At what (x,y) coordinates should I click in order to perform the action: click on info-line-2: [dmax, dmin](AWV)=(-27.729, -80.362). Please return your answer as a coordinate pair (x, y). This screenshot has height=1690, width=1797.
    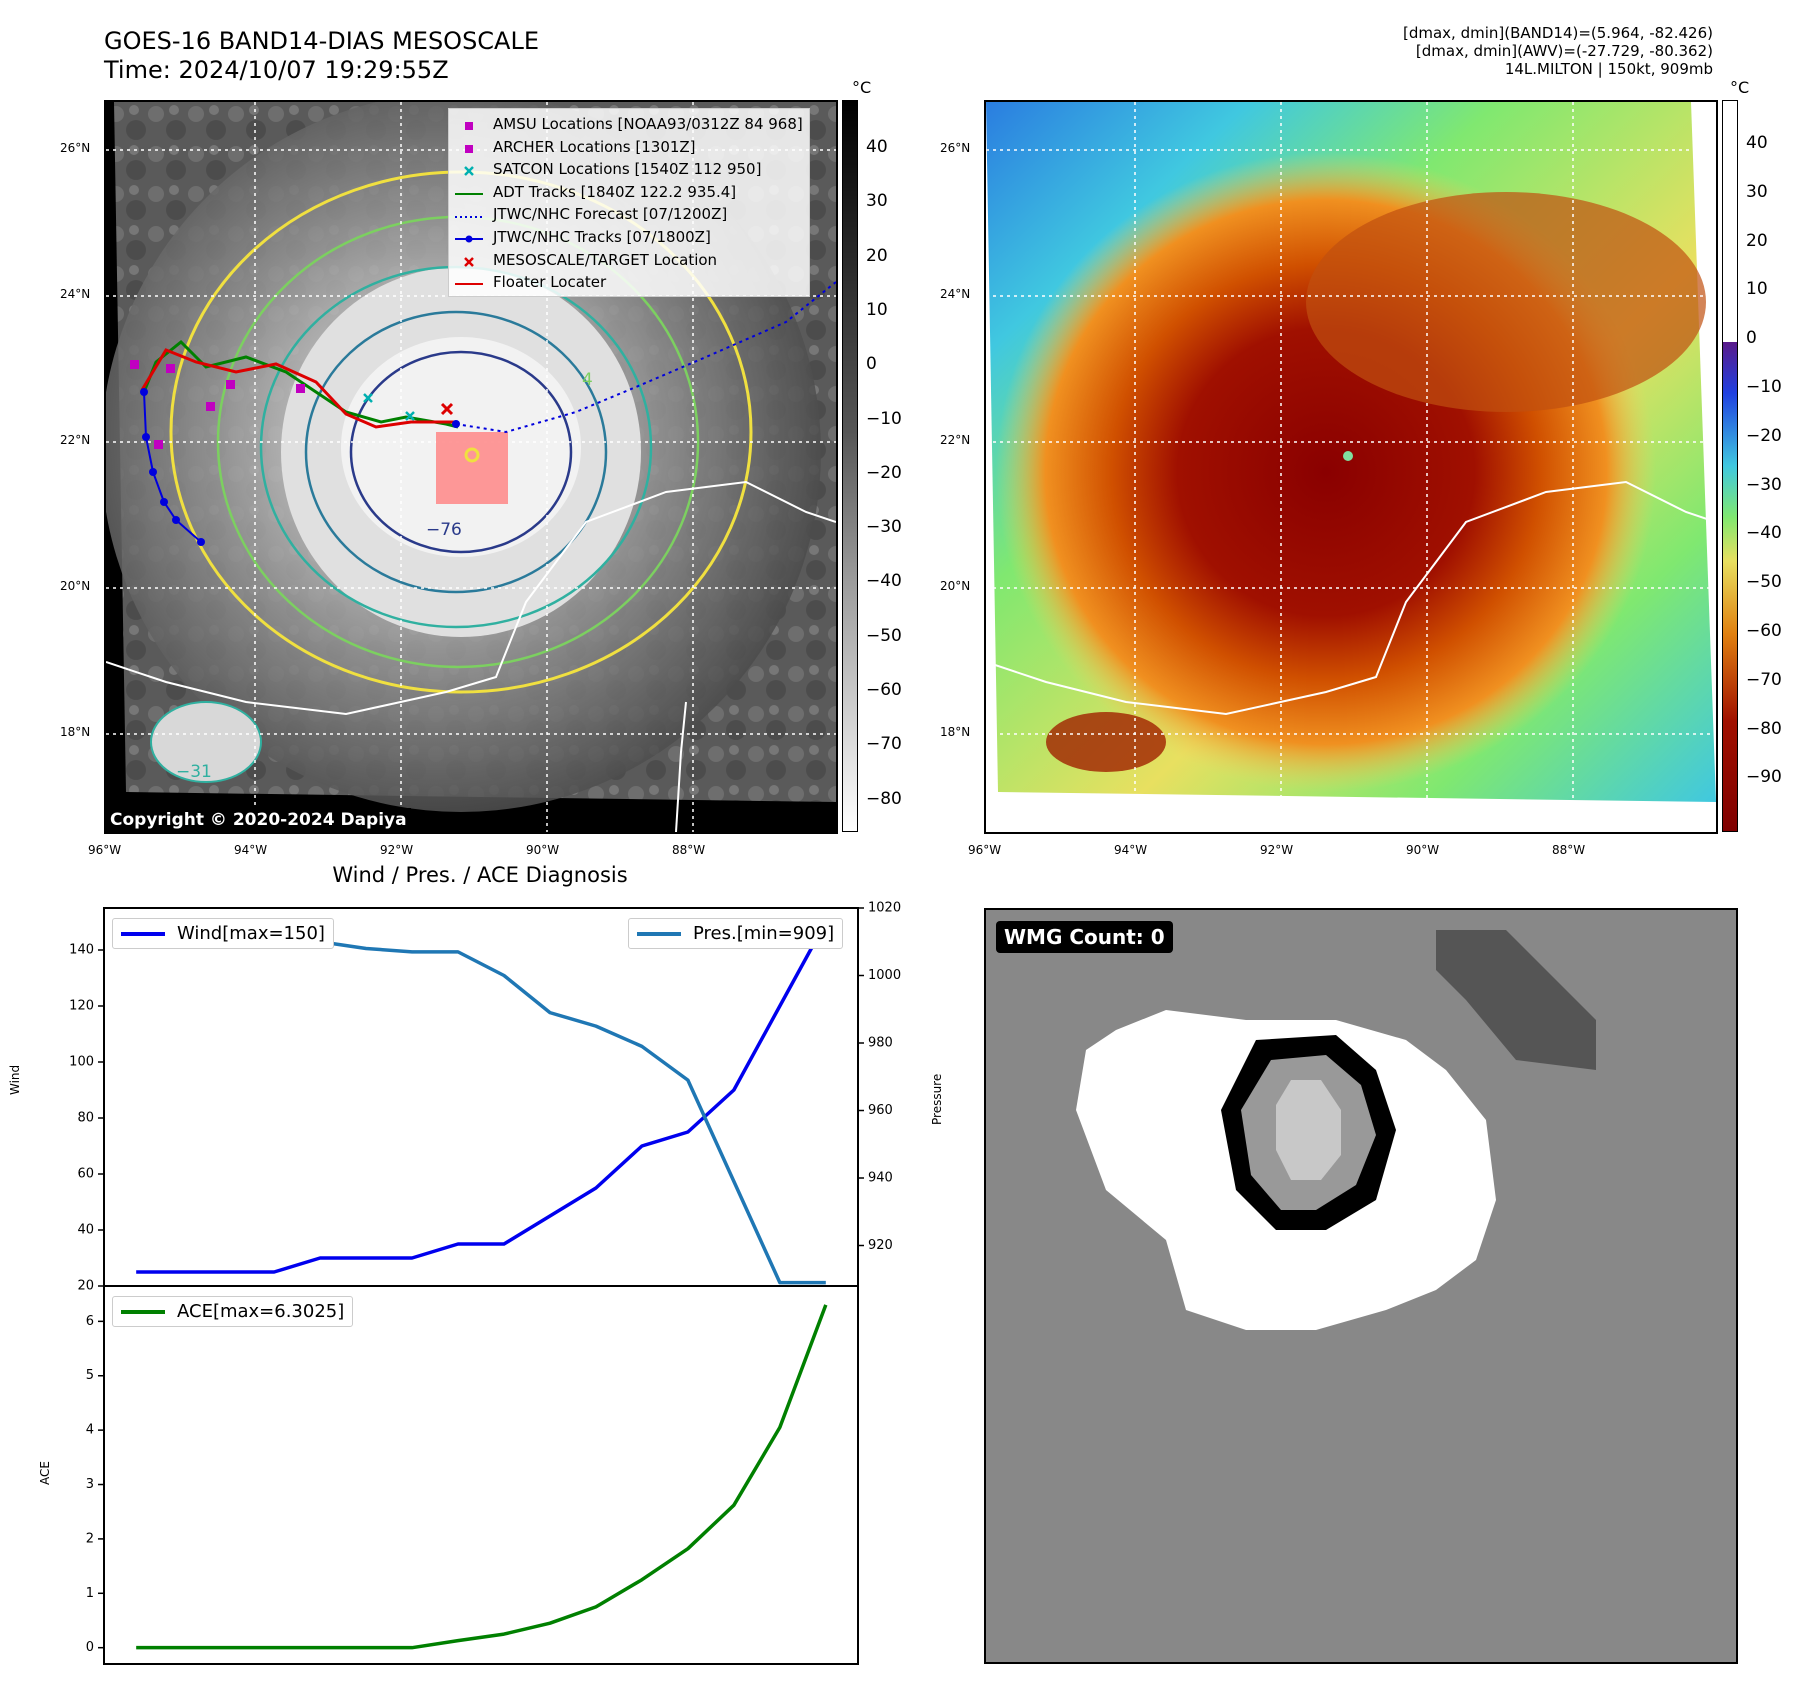
    Looking at the image, I should click on (1564, 51).